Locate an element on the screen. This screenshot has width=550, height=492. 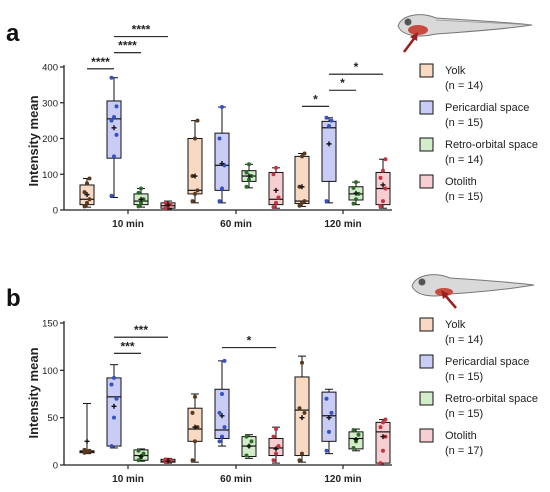
significance-label: **** is located at coordinates (100, 62).